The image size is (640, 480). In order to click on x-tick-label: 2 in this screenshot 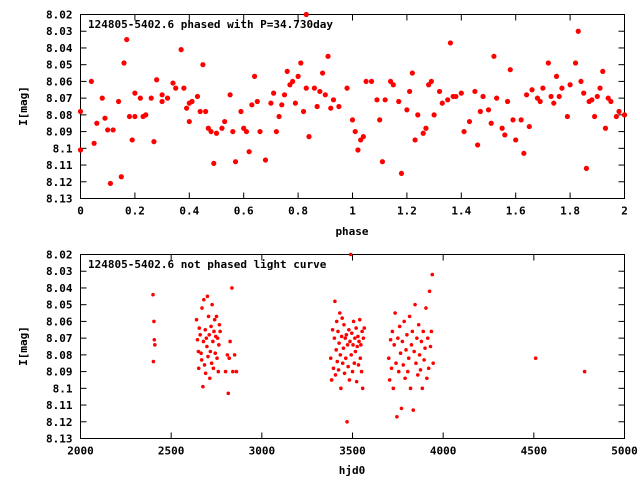, I will do `click(624, 211)`.